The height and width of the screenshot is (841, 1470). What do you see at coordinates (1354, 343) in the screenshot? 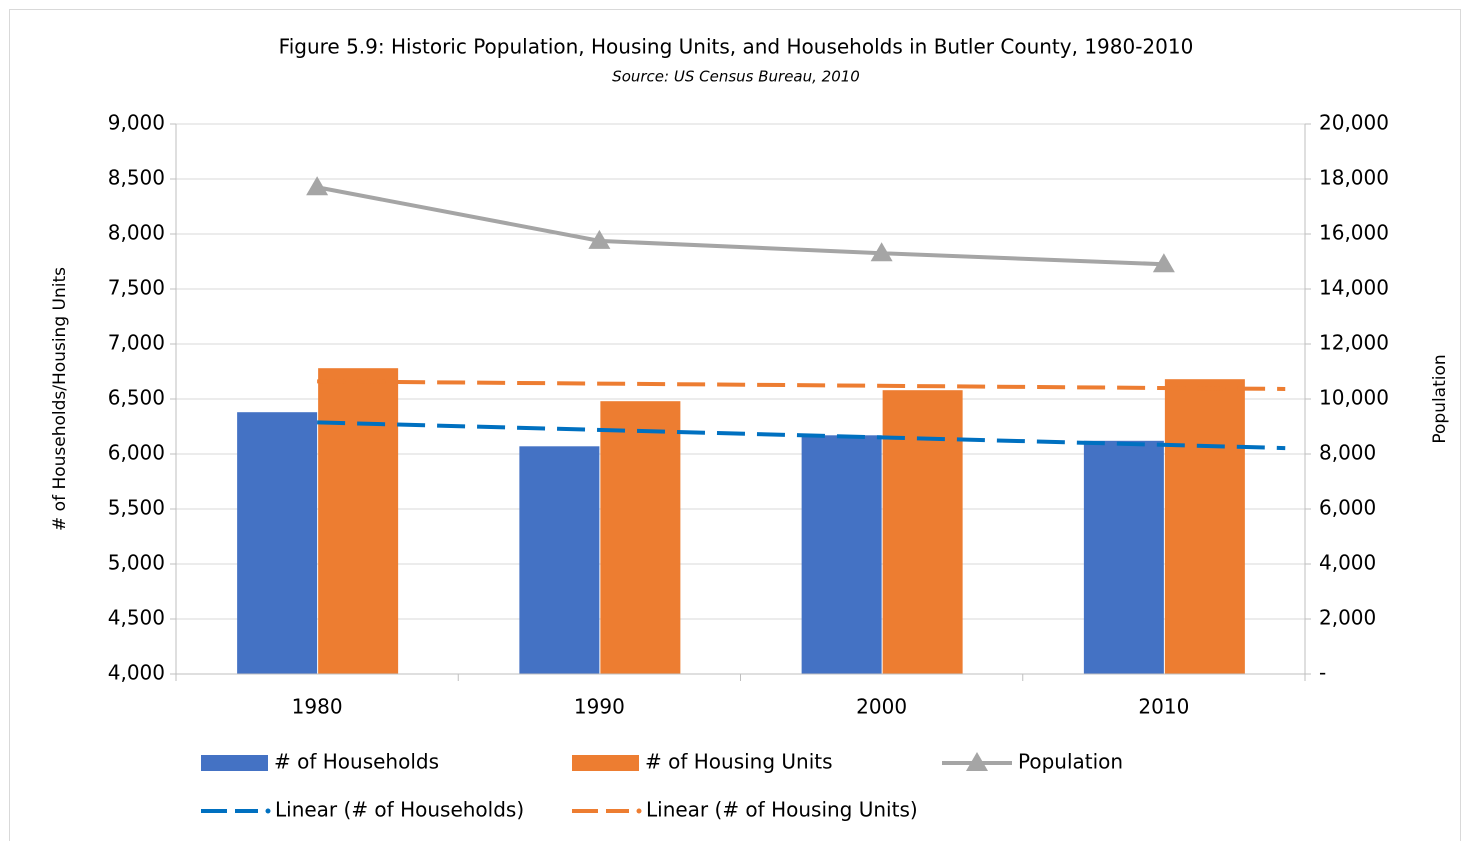
I see `y2-tick-label: 12,000` at bounding box center [1354, 343].